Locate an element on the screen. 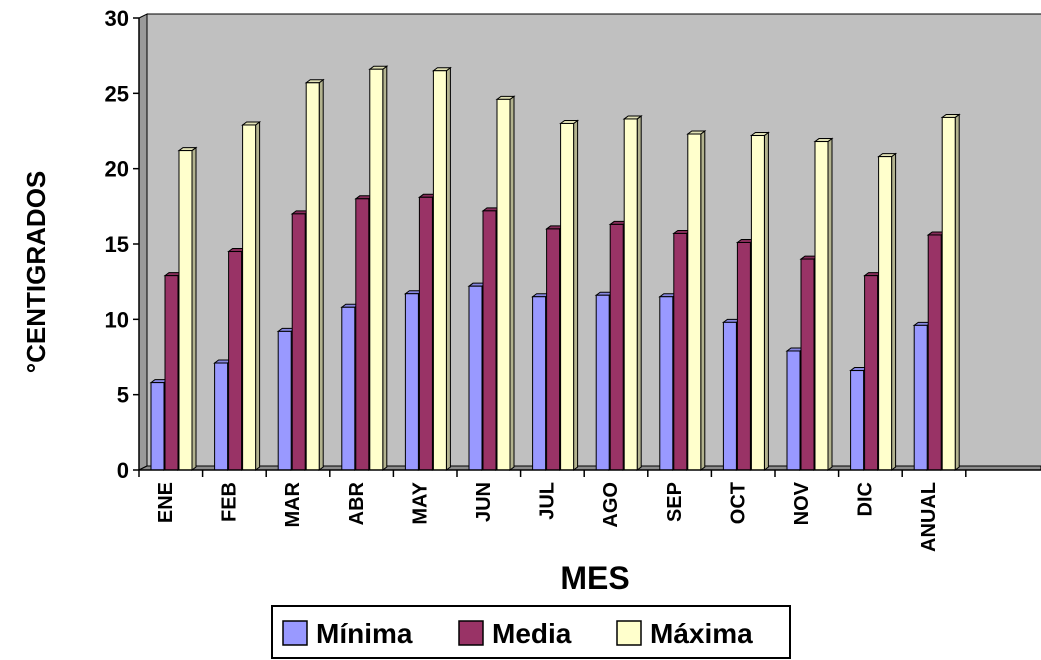 The image size is (1041, 660). legend-box is located at coordinates (531, 632).